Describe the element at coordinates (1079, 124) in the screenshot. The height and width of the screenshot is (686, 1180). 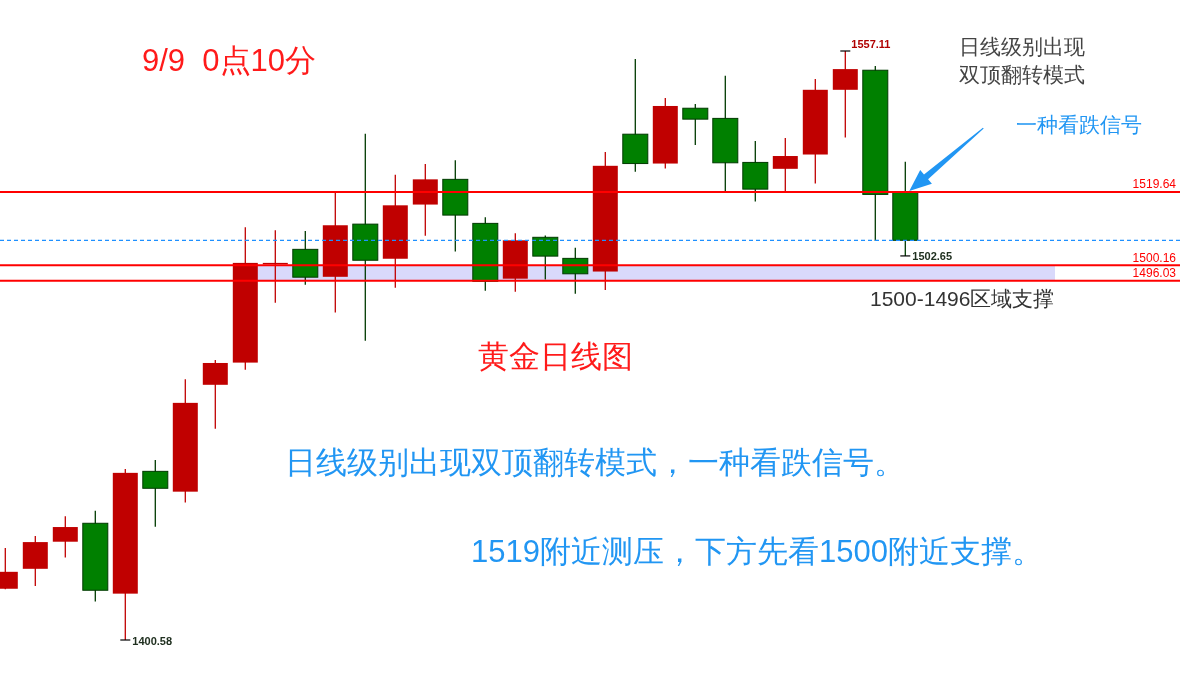
I see `annotation: 一种看跌信号` at that location.